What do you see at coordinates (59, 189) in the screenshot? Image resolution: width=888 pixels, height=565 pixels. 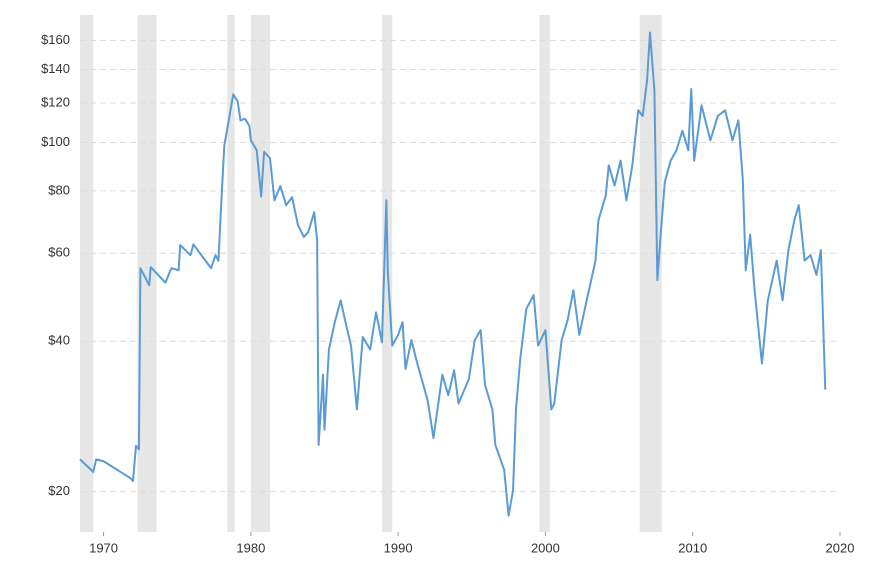 I see `y-tick-label: $80` at bounding box center [59, 189].